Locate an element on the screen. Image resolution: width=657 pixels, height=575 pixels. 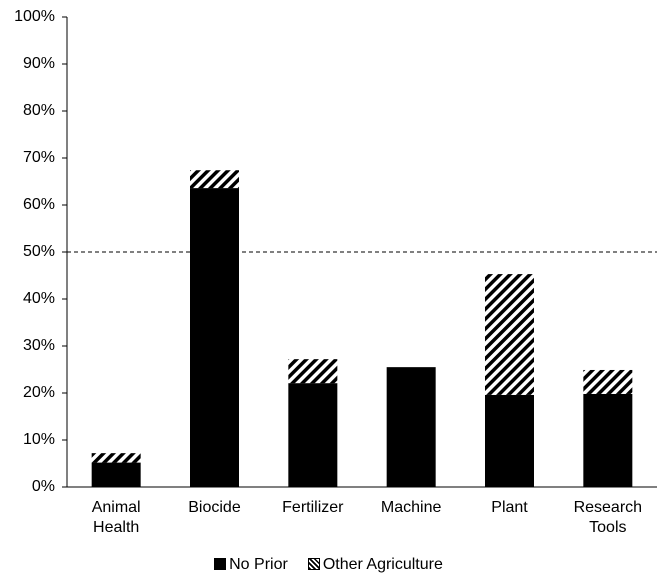
legend-label: Other Agriculture is located at coordinates (382, 564).